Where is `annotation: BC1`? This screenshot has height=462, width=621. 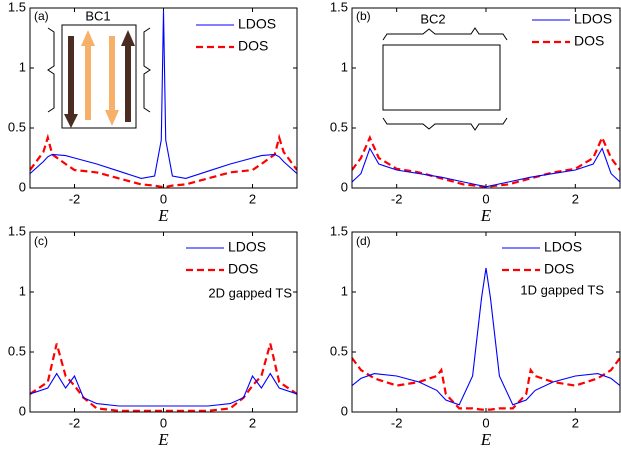
annotation: BC1 is located at coordinates (97, 15).